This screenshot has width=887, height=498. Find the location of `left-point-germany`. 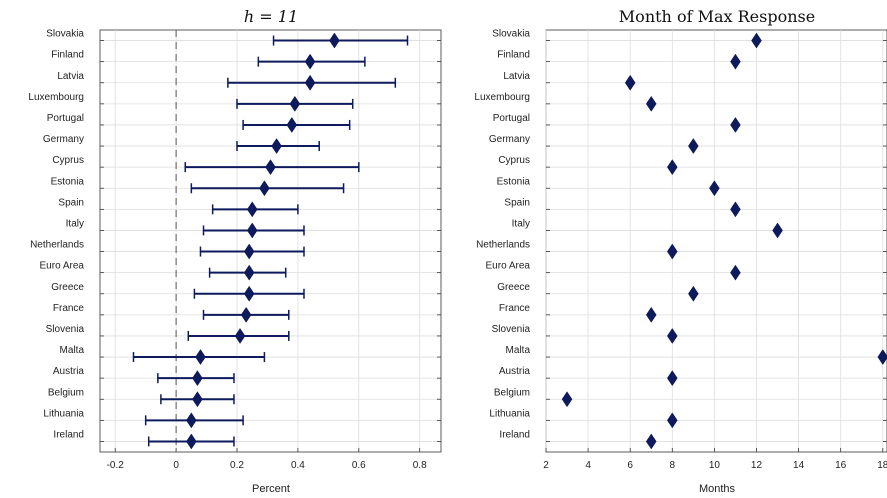

left-point-germany is located at coordinates (276, 146).